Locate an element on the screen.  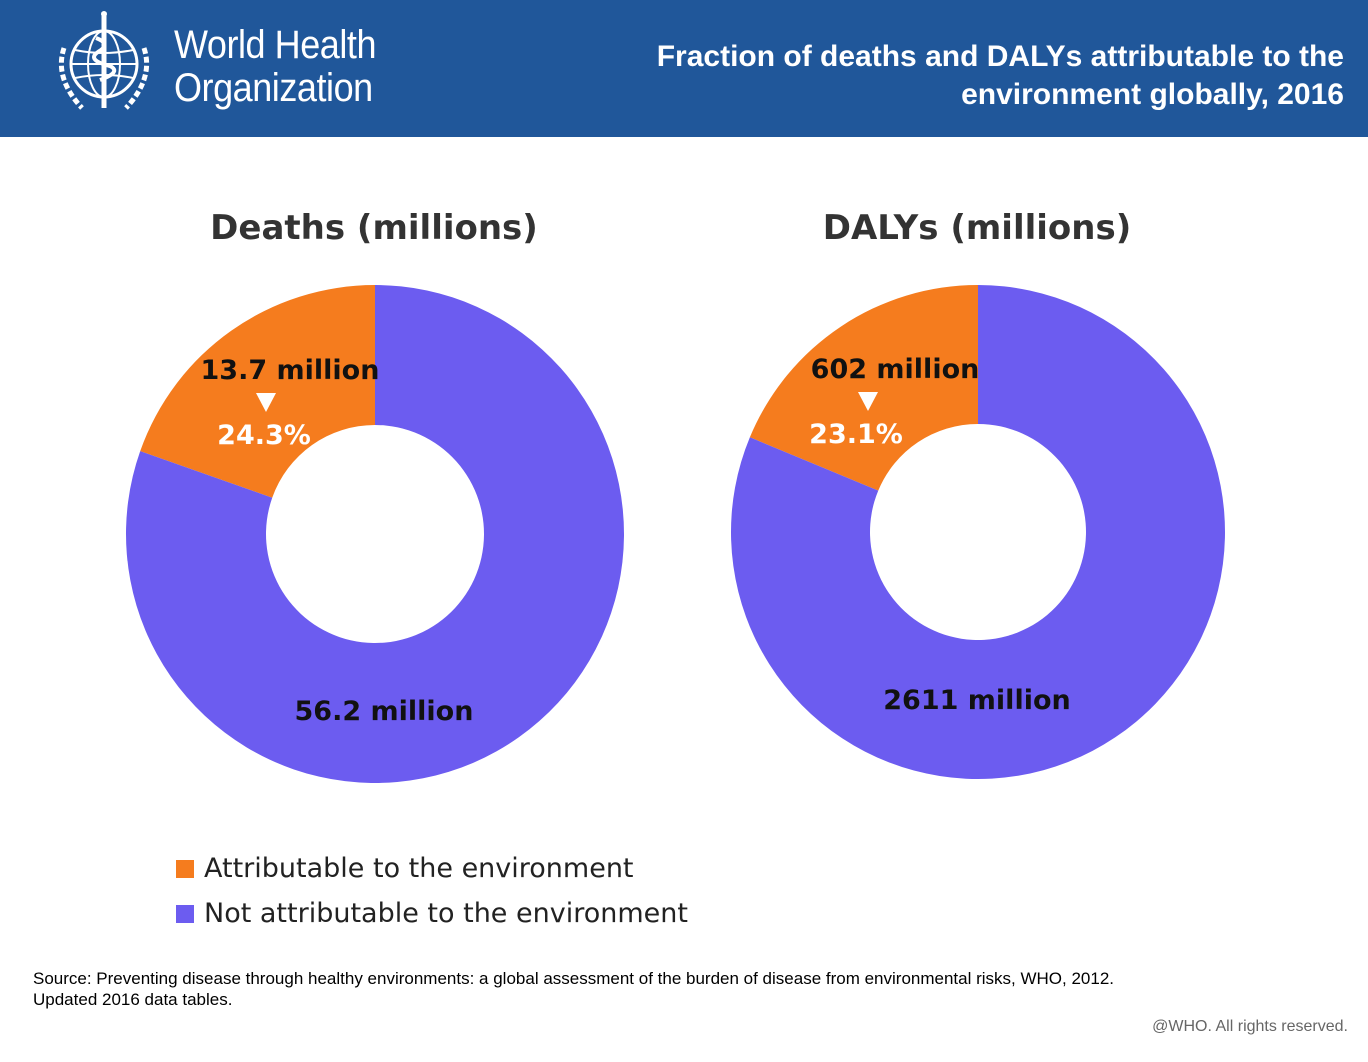
legend-item-not-attributable: Not attributable to the environment is located at coordinates (432, 913).